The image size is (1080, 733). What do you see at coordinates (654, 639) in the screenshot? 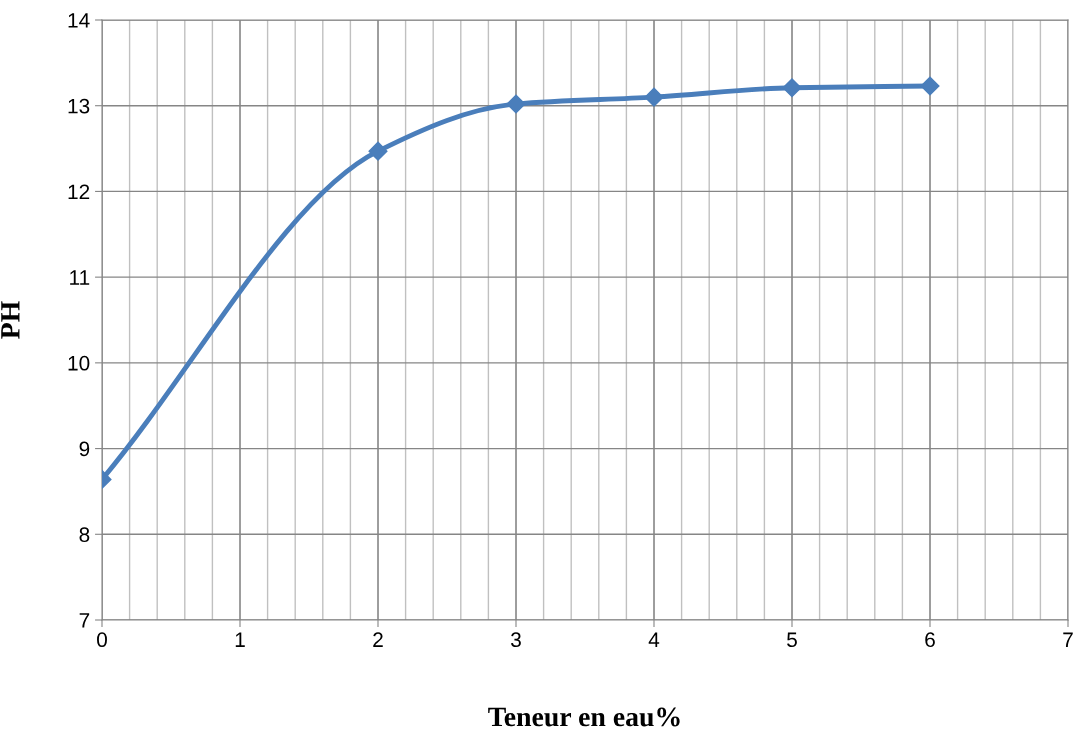
I see `x-tick-label: 4` at bounding box center [654, 639].